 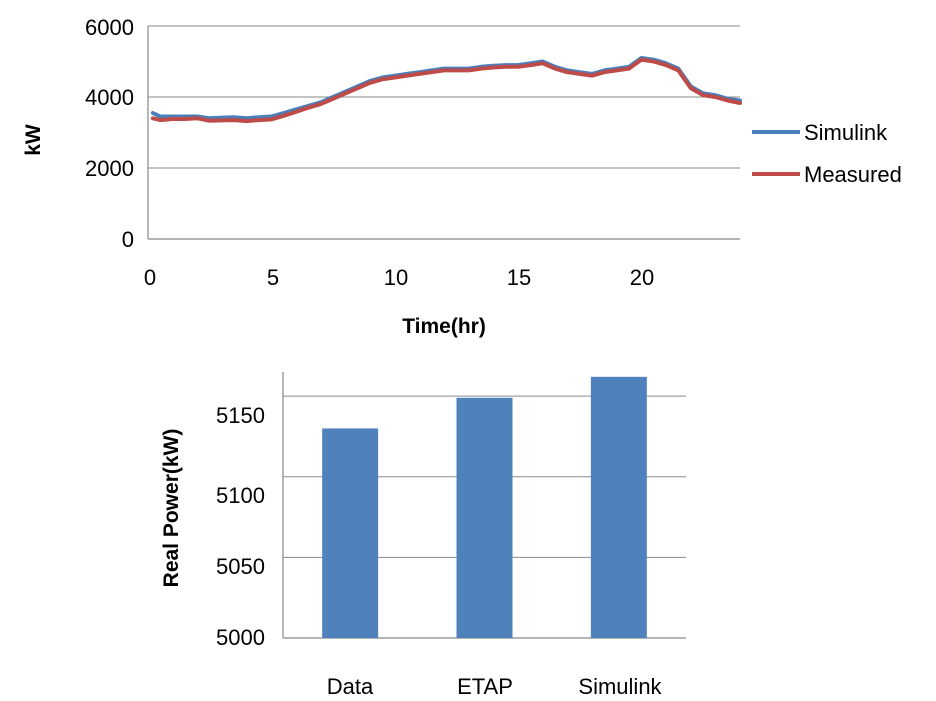 I want to click on line-x-tick-label: 10, so click(x=396, y=277).